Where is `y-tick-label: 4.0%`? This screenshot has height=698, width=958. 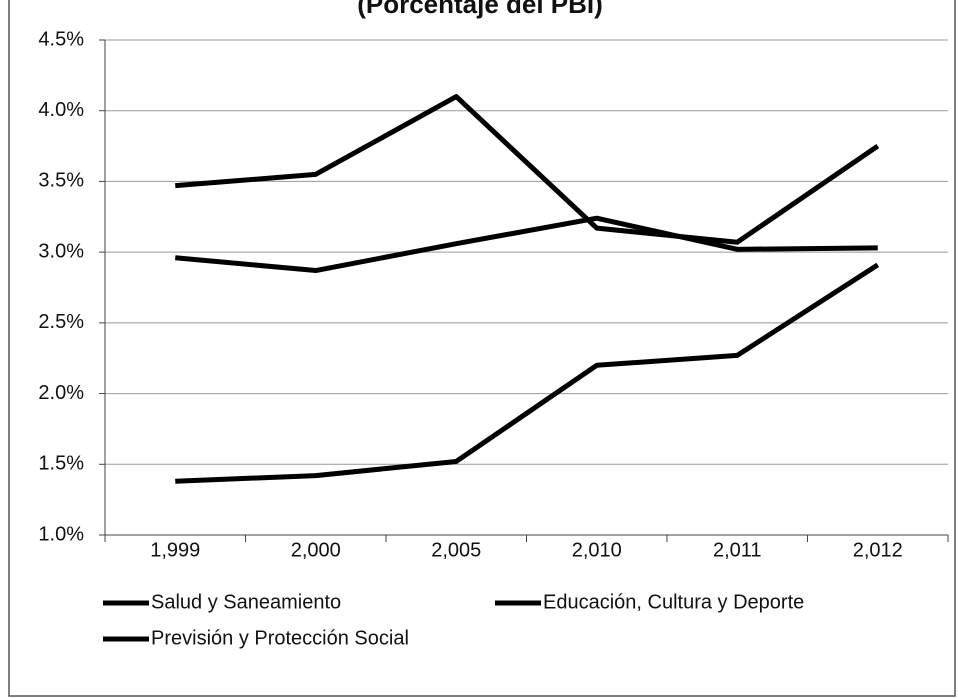
y-tick-label: 4.0% is located at coordinates (61, 110).